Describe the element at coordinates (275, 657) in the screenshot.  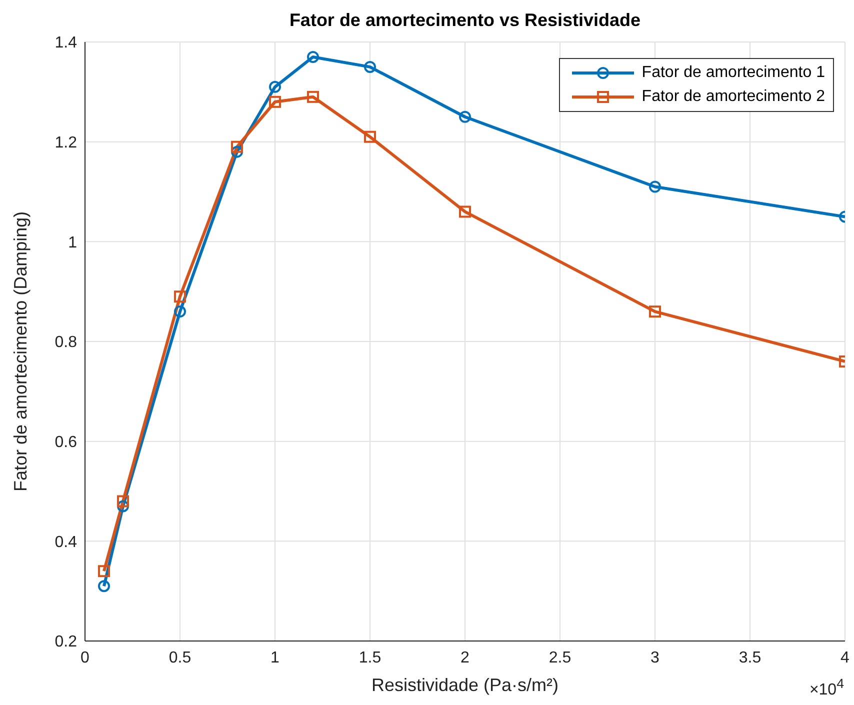
I see `x-tick-label: 1` at that location.